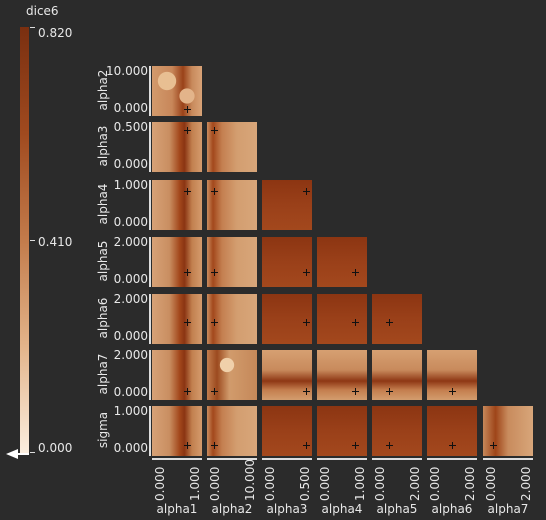  What do you see at coordinates (55, 242) in the screenshot?
I see `colorbar-mid-label: 0.410` at bounding box center [55, 242].